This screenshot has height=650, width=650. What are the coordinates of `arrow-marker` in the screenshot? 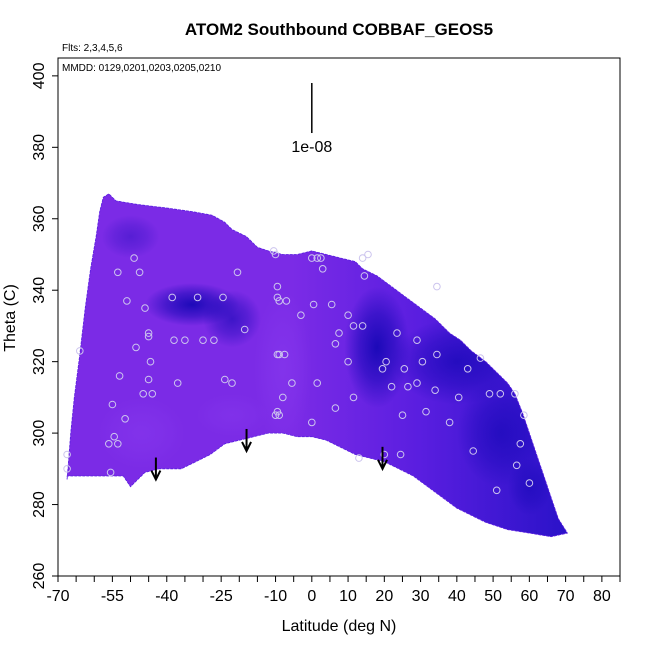 It's located at (246, 441).